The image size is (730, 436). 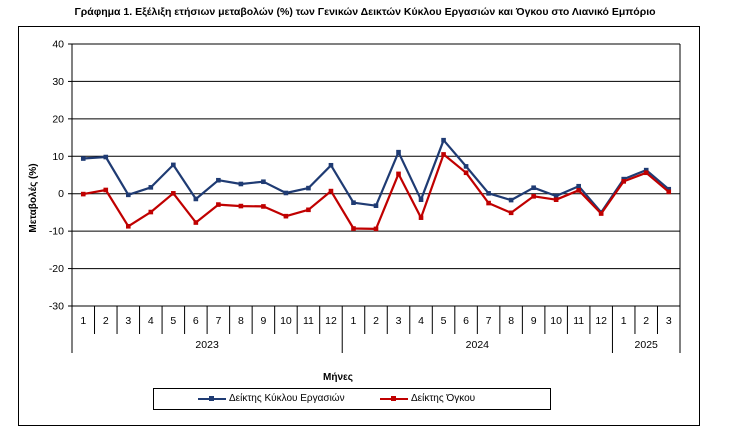 I want to click on y-tick-label: 0, so click(x=61, y=194).